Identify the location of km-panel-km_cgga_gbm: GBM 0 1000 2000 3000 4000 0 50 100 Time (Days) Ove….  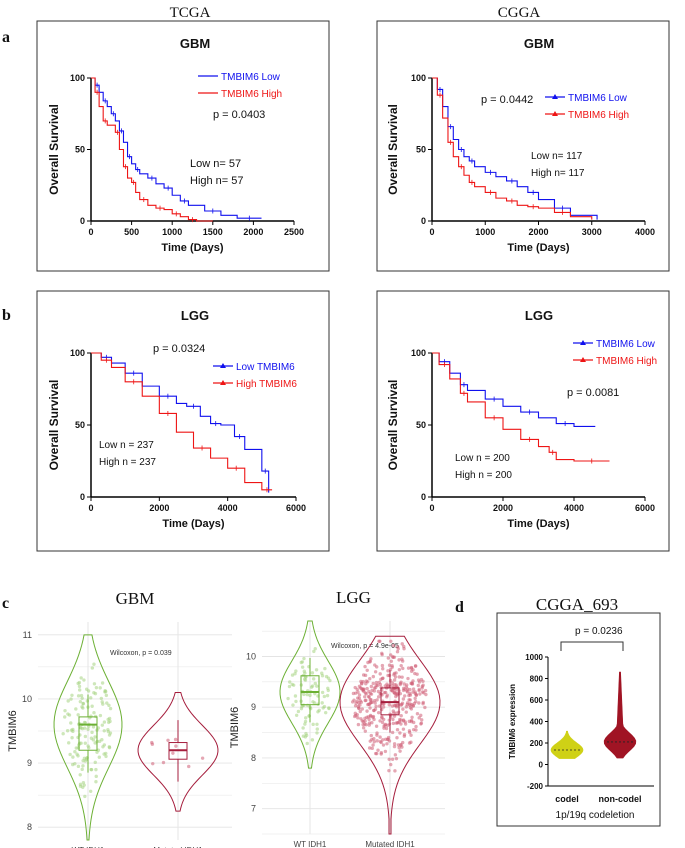
(523, 146).